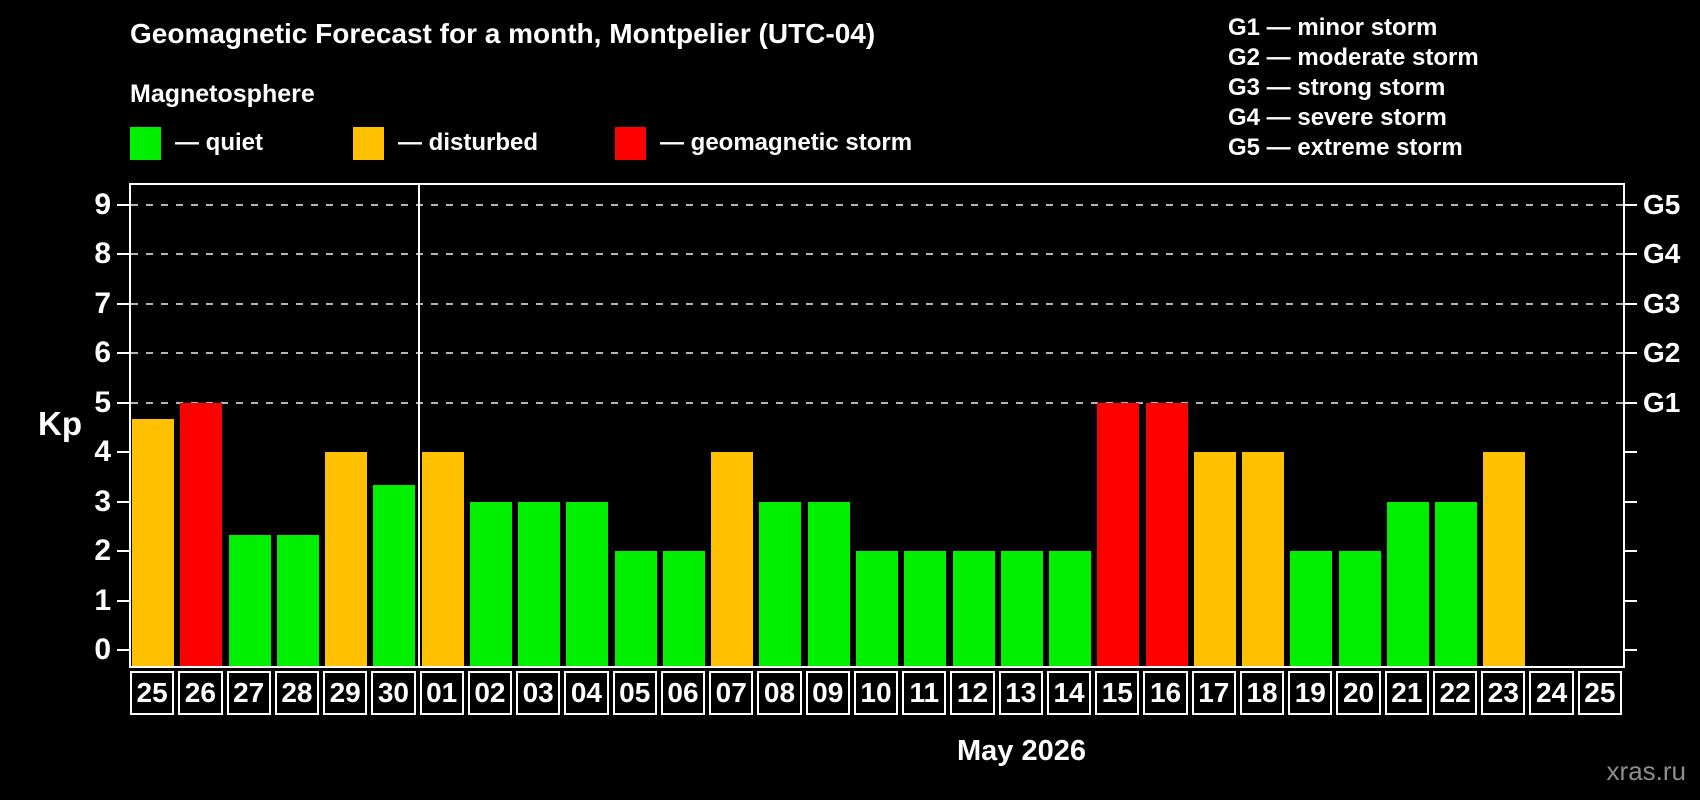 The image size is (1700, 800). What do you see at coordinates (877, 353) in the screenshot?
I see `gridline-kp6` at bounding box center [877, 353].